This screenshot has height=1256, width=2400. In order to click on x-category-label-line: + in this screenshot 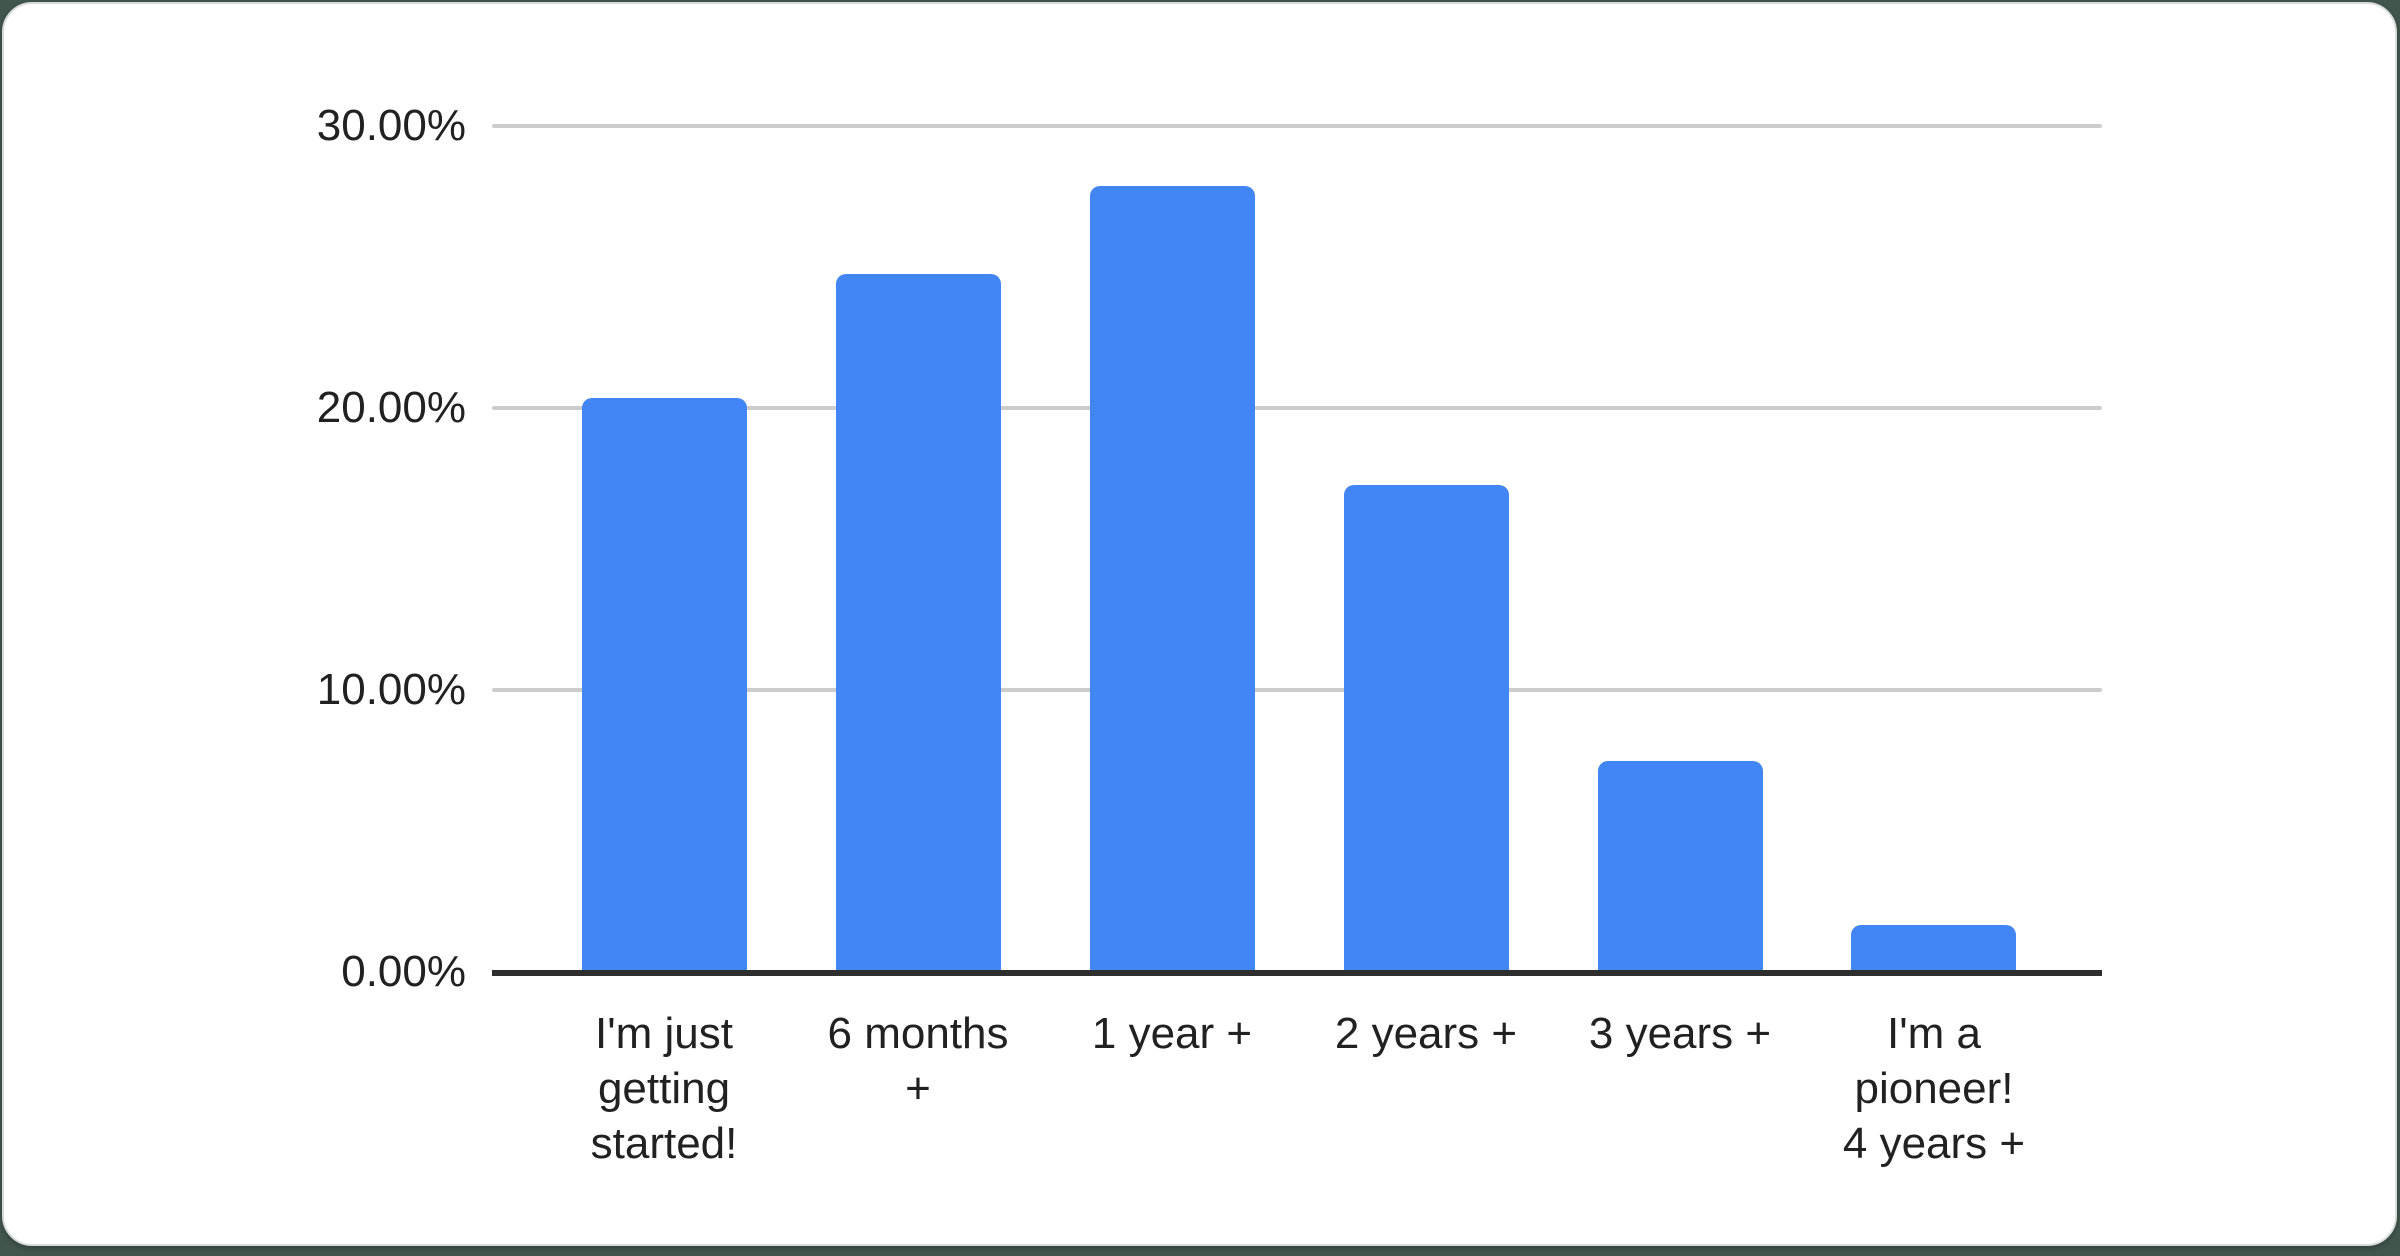, I will do `click(918, 1088)`.